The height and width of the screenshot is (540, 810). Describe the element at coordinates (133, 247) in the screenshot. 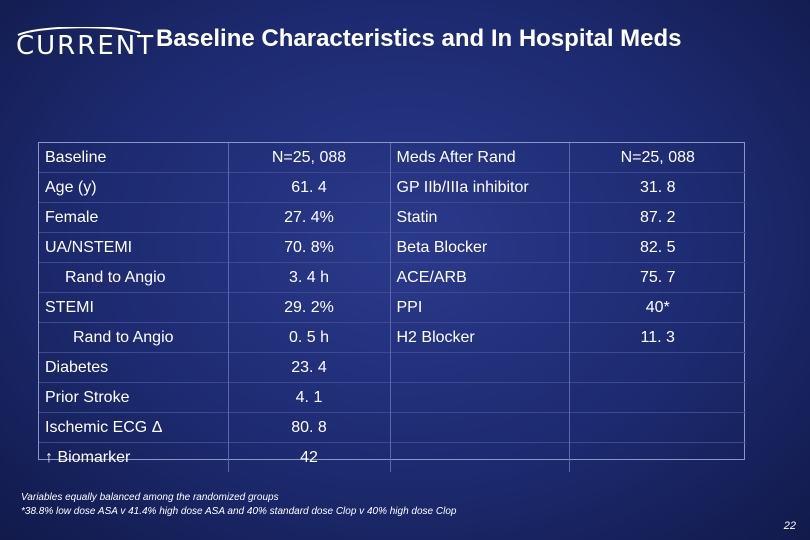

I see `table-cell: UA/NSTEMI` at that location.